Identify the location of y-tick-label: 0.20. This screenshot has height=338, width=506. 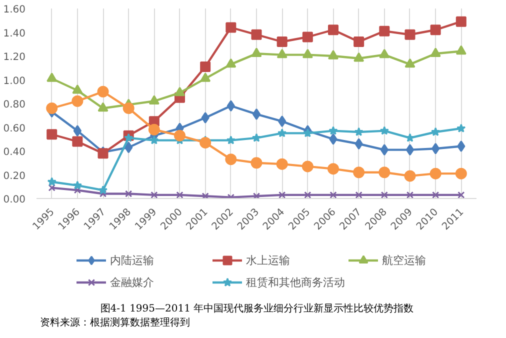
(14, 176).